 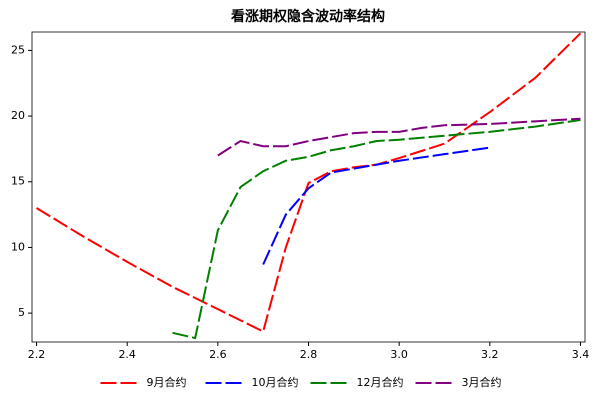 I want to click on x-tick-label: 2.6, so click(x=218, y=354).